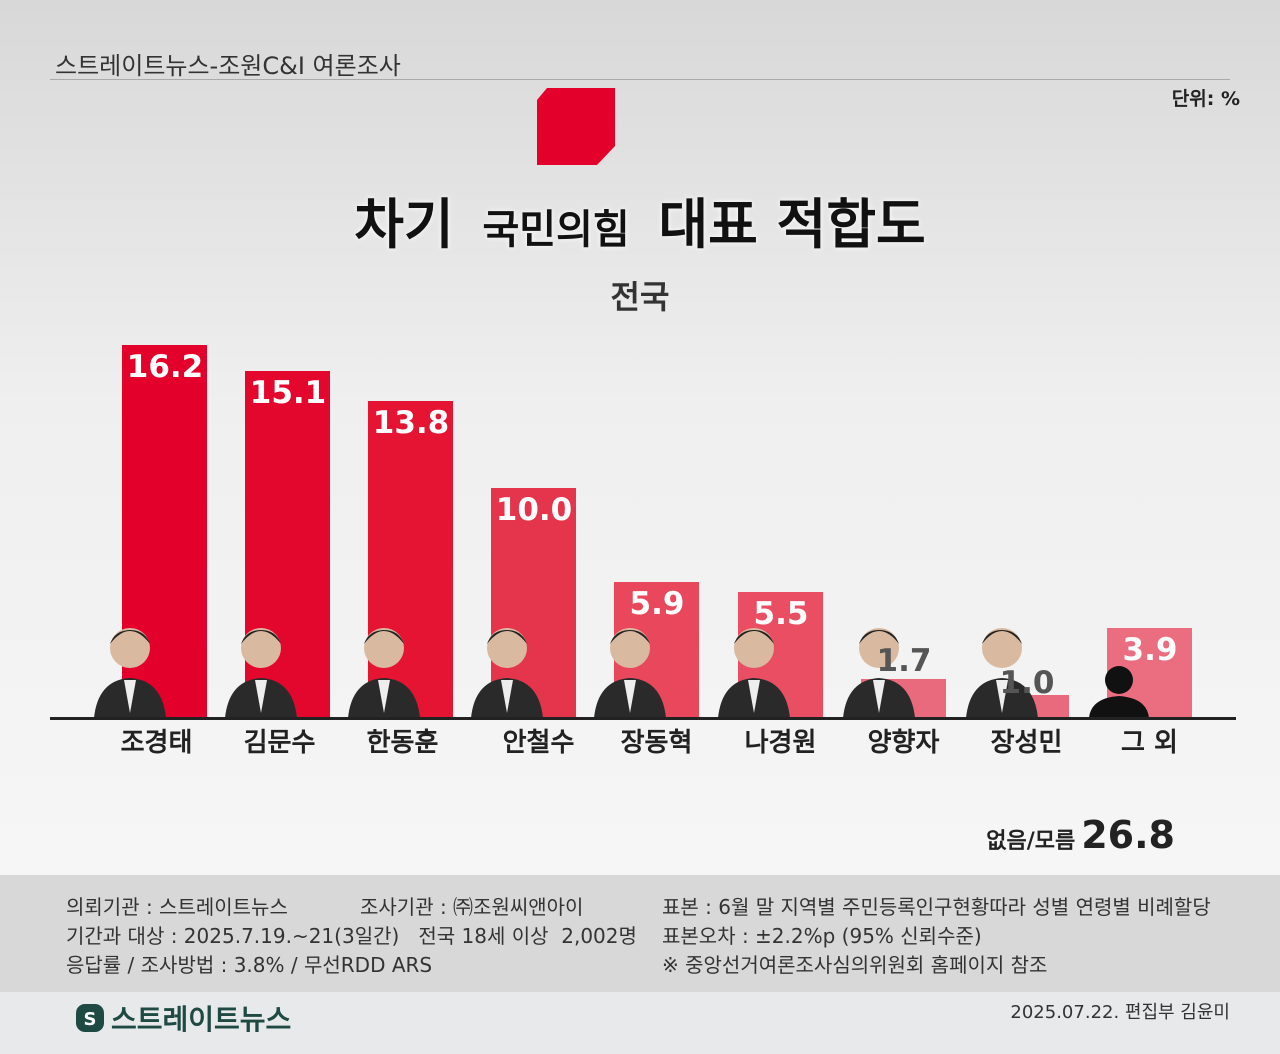 Image resolution: width=1280 pixels, height=1054 pixels. I want to click on no-answer-text: 없음/모름, so click(1031, 841).